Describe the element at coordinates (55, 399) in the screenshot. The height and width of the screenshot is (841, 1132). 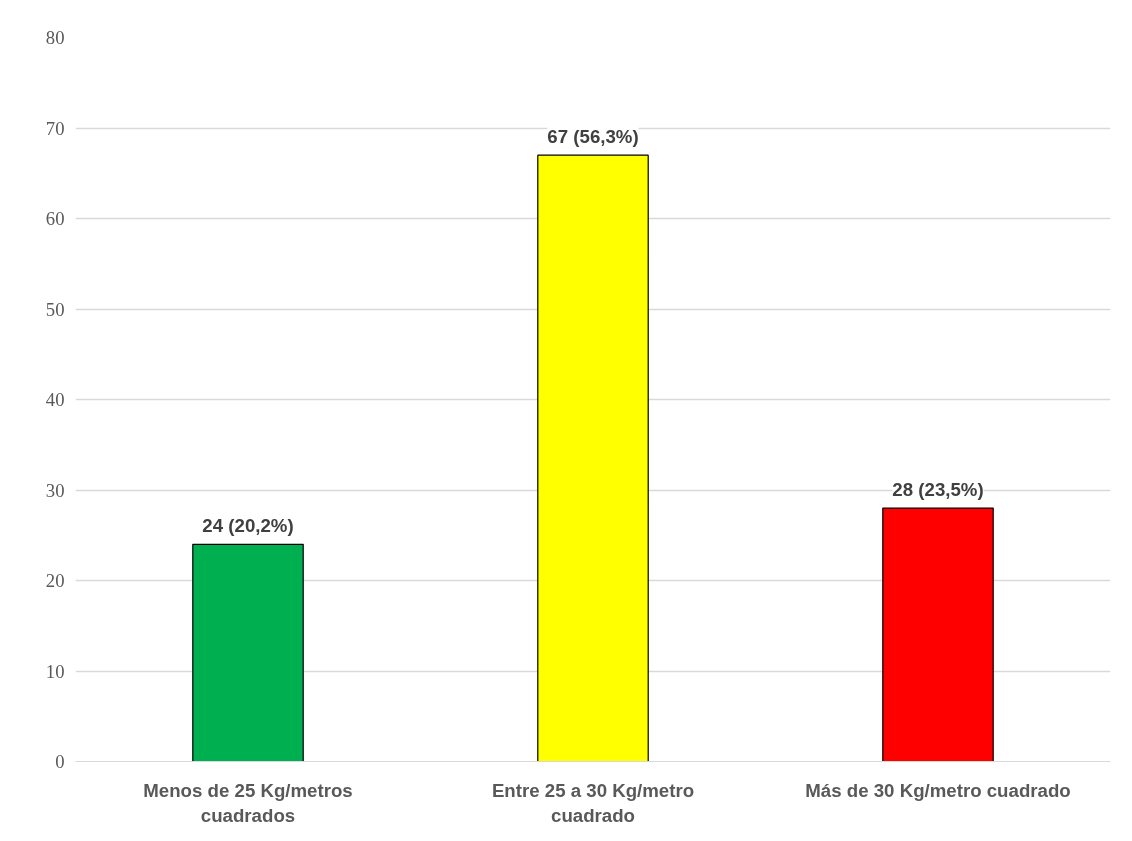
I see `y-tick-label: 40` at that location.